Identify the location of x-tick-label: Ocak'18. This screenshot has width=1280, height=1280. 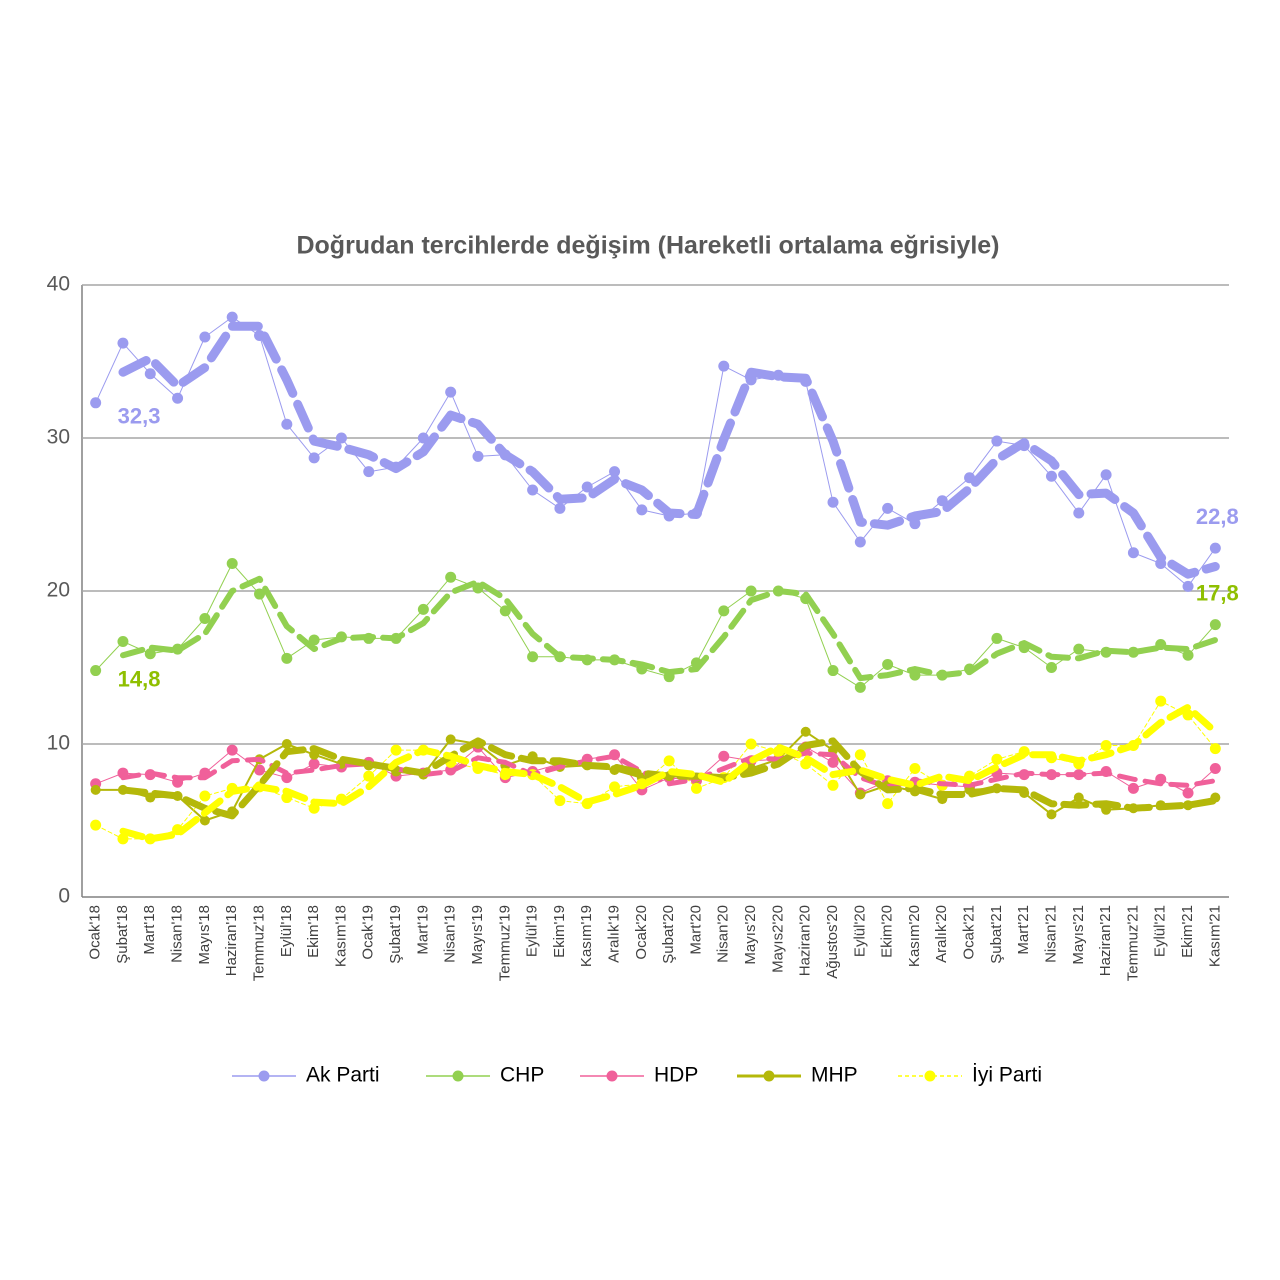
(95, 932).